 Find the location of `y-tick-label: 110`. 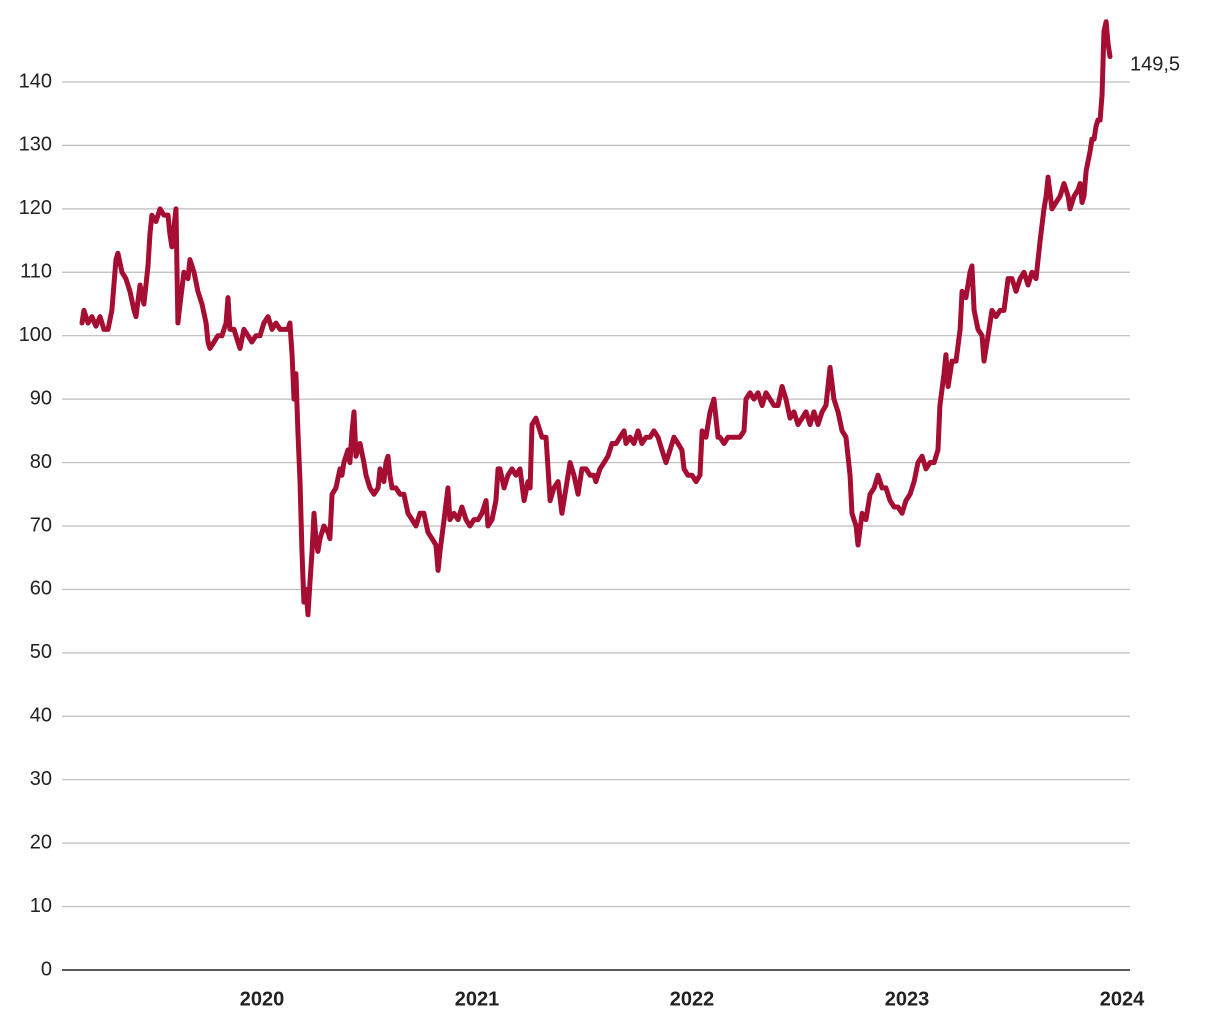

y-tick-label: 110 is located at coordinates (36, 272).